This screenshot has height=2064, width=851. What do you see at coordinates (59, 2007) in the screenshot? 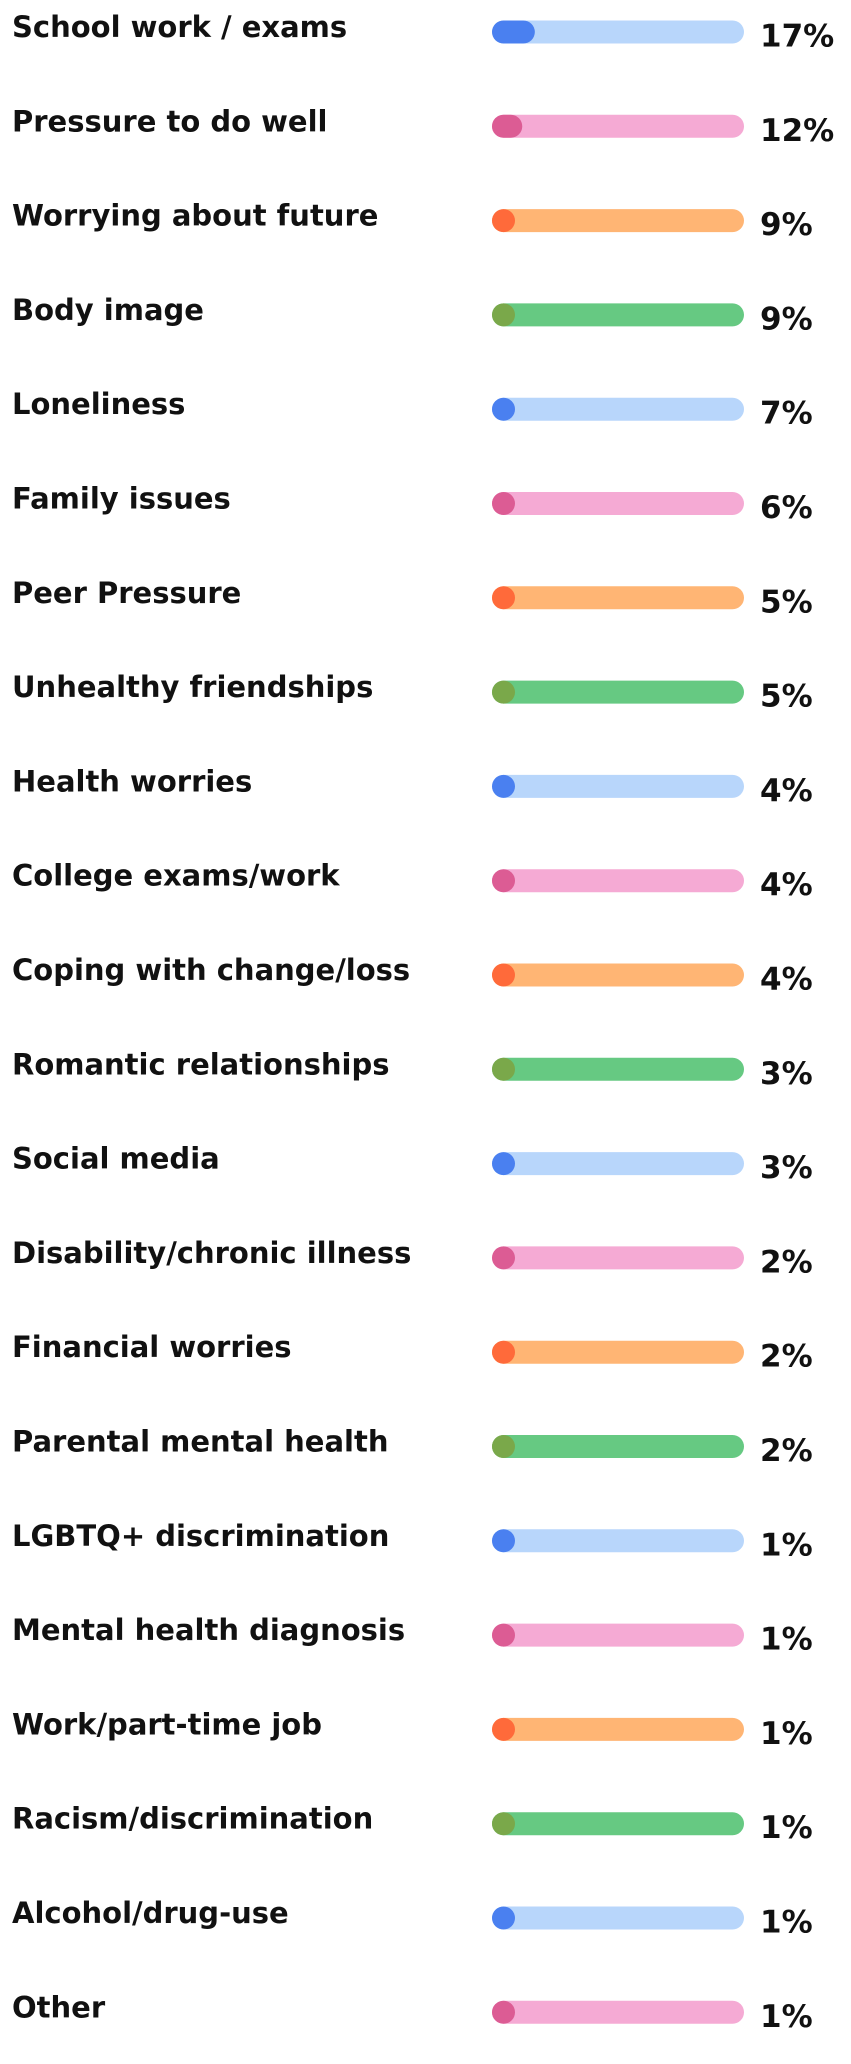
I see `category-label: Other` at bounding box center [59, 2007].